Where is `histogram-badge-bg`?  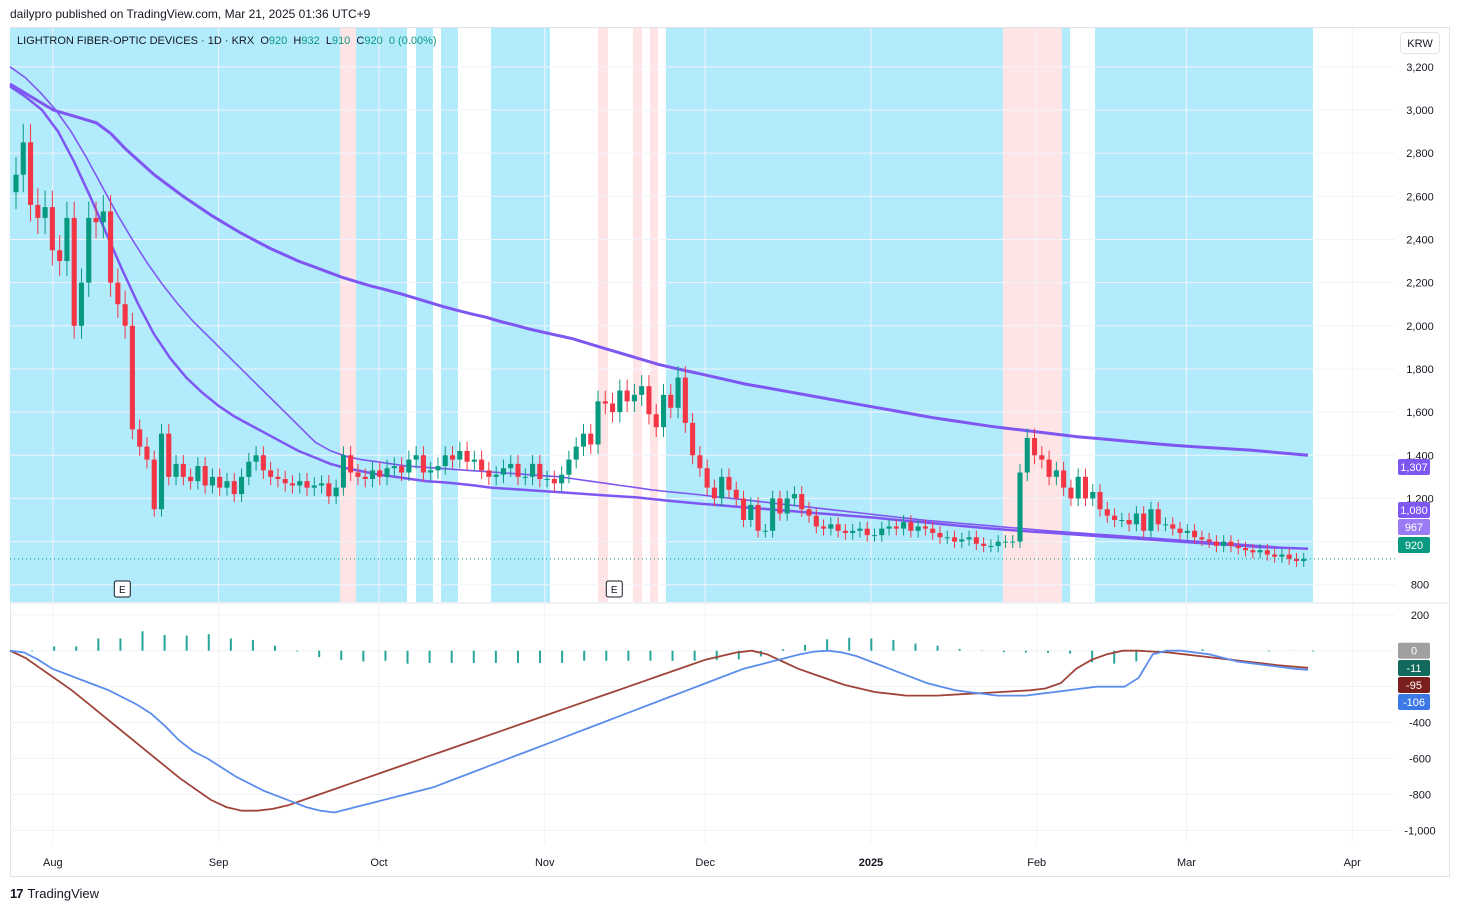
histogram-badge-bg is located at coordinates (1414, 668).